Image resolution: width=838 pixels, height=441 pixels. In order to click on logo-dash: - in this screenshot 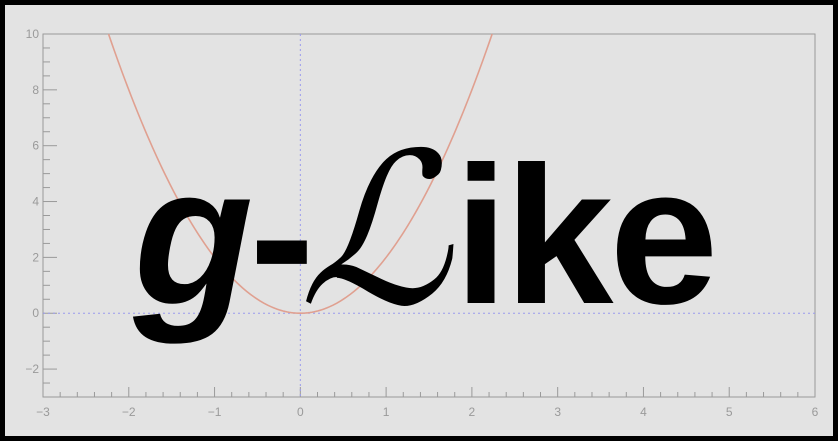, I will do `click(281, 235)`.